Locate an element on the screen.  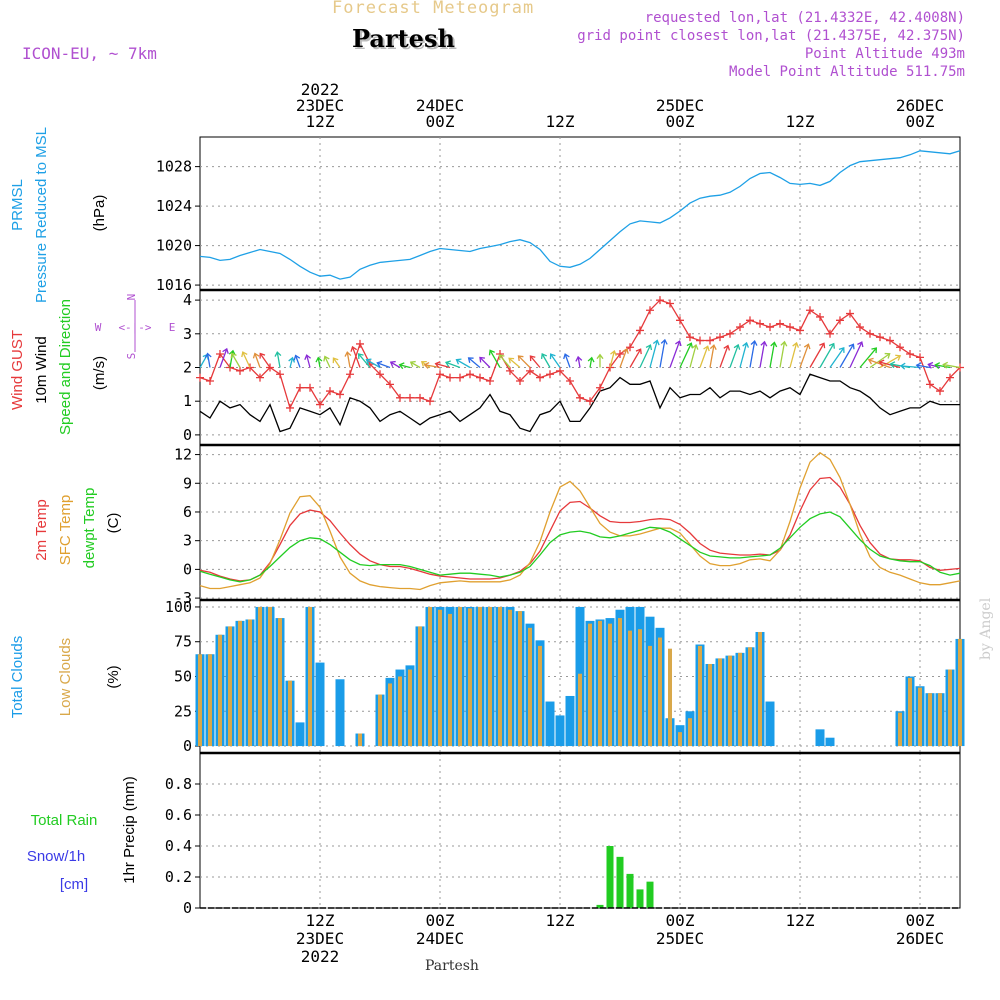
time-label-top: 12Z is located at coordinates (560, 121).